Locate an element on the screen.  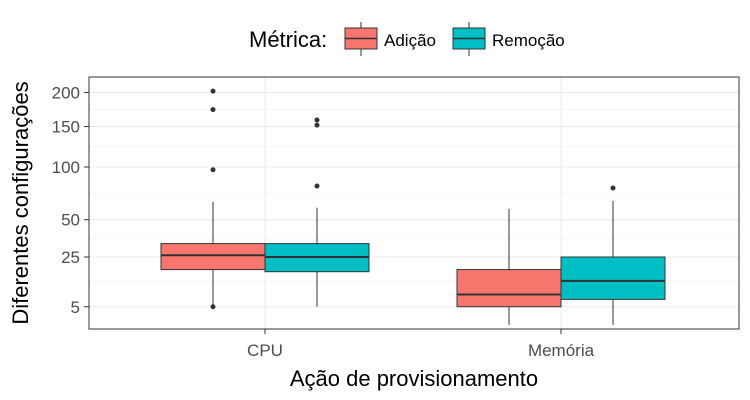
legend: Métrica: Adição Remoção is located at coordinates (407, 39).